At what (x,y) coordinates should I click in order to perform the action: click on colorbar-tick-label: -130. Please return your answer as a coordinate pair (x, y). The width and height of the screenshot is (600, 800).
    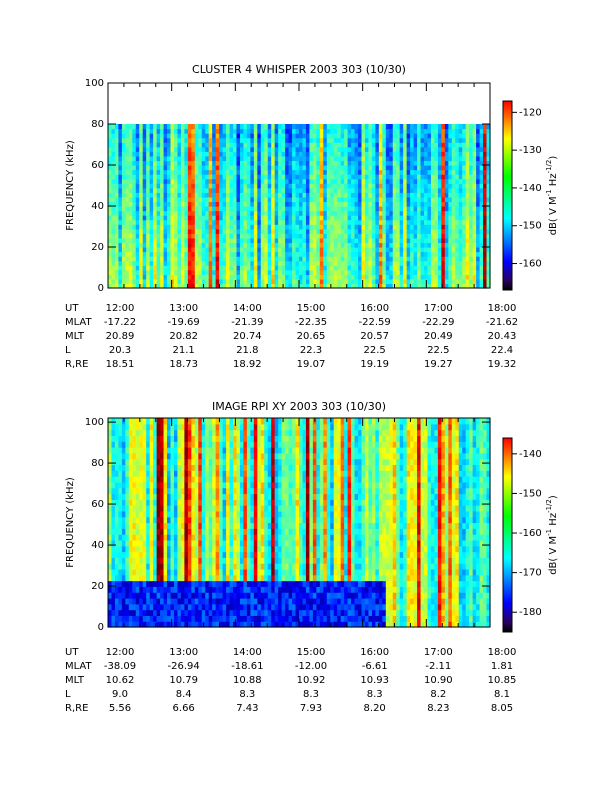
    Looking at the image, I should click on (530, 150).